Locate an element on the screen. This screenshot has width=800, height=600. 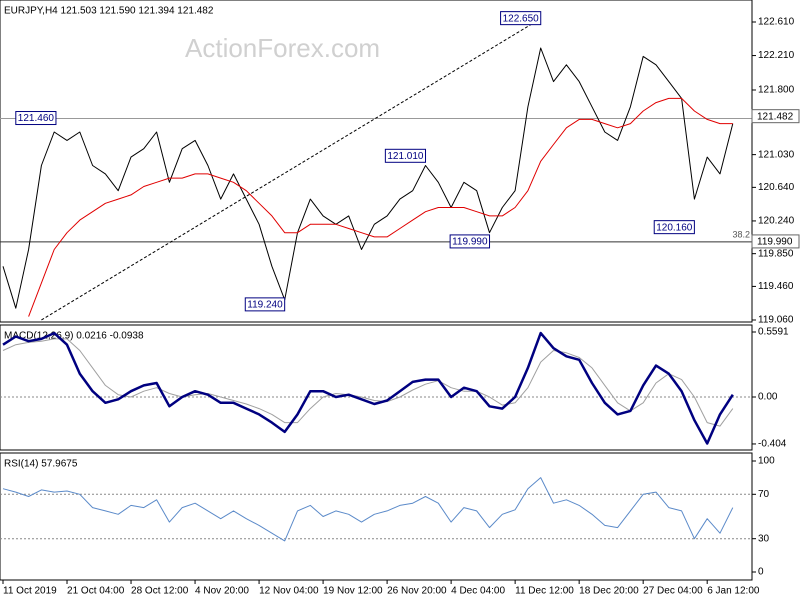
y-tick-label: 121.800 is located at coordinates (776, 90).